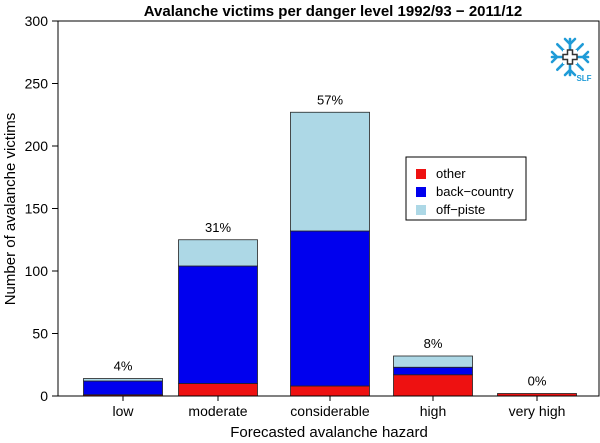 The image size is (600, 443). Describe the element at coordinates (37, 271) in the screenshot. I see `y-tick-label-100: 100` at that location.